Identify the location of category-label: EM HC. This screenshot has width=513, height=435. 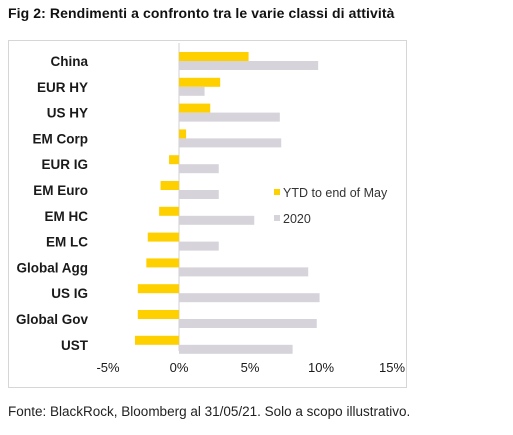
(67, 216).